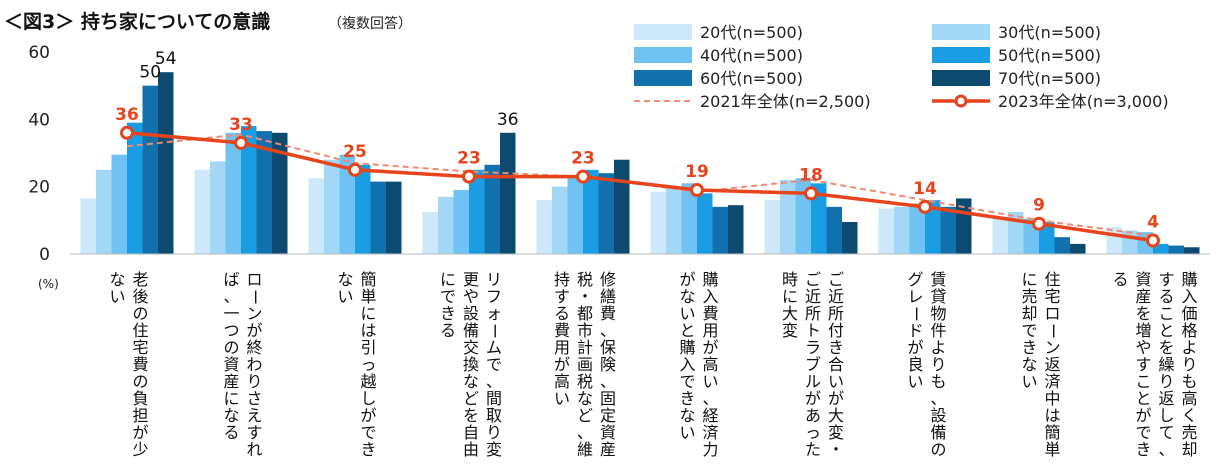 The height and width of the screenshot is (472, 1218). I want to click on category-label-char: 少, so click(140, 449).